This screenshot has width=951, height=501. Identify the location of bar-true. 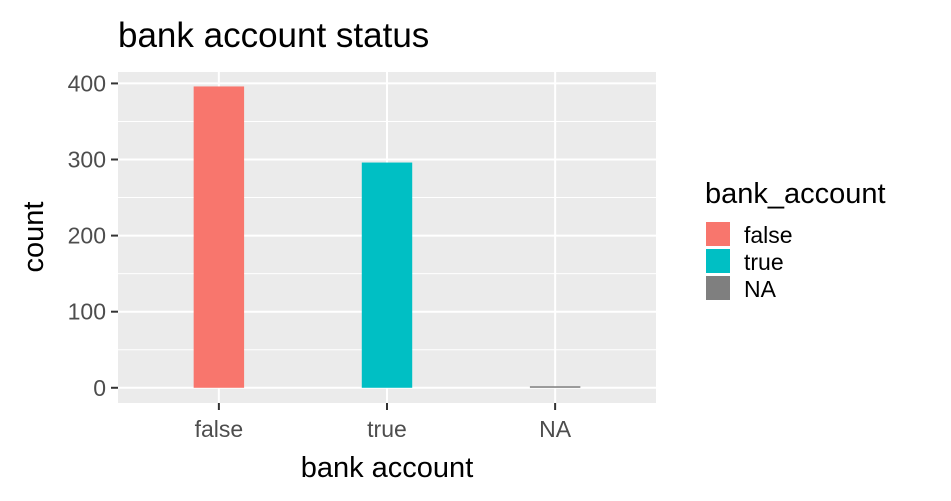
(387, 275).